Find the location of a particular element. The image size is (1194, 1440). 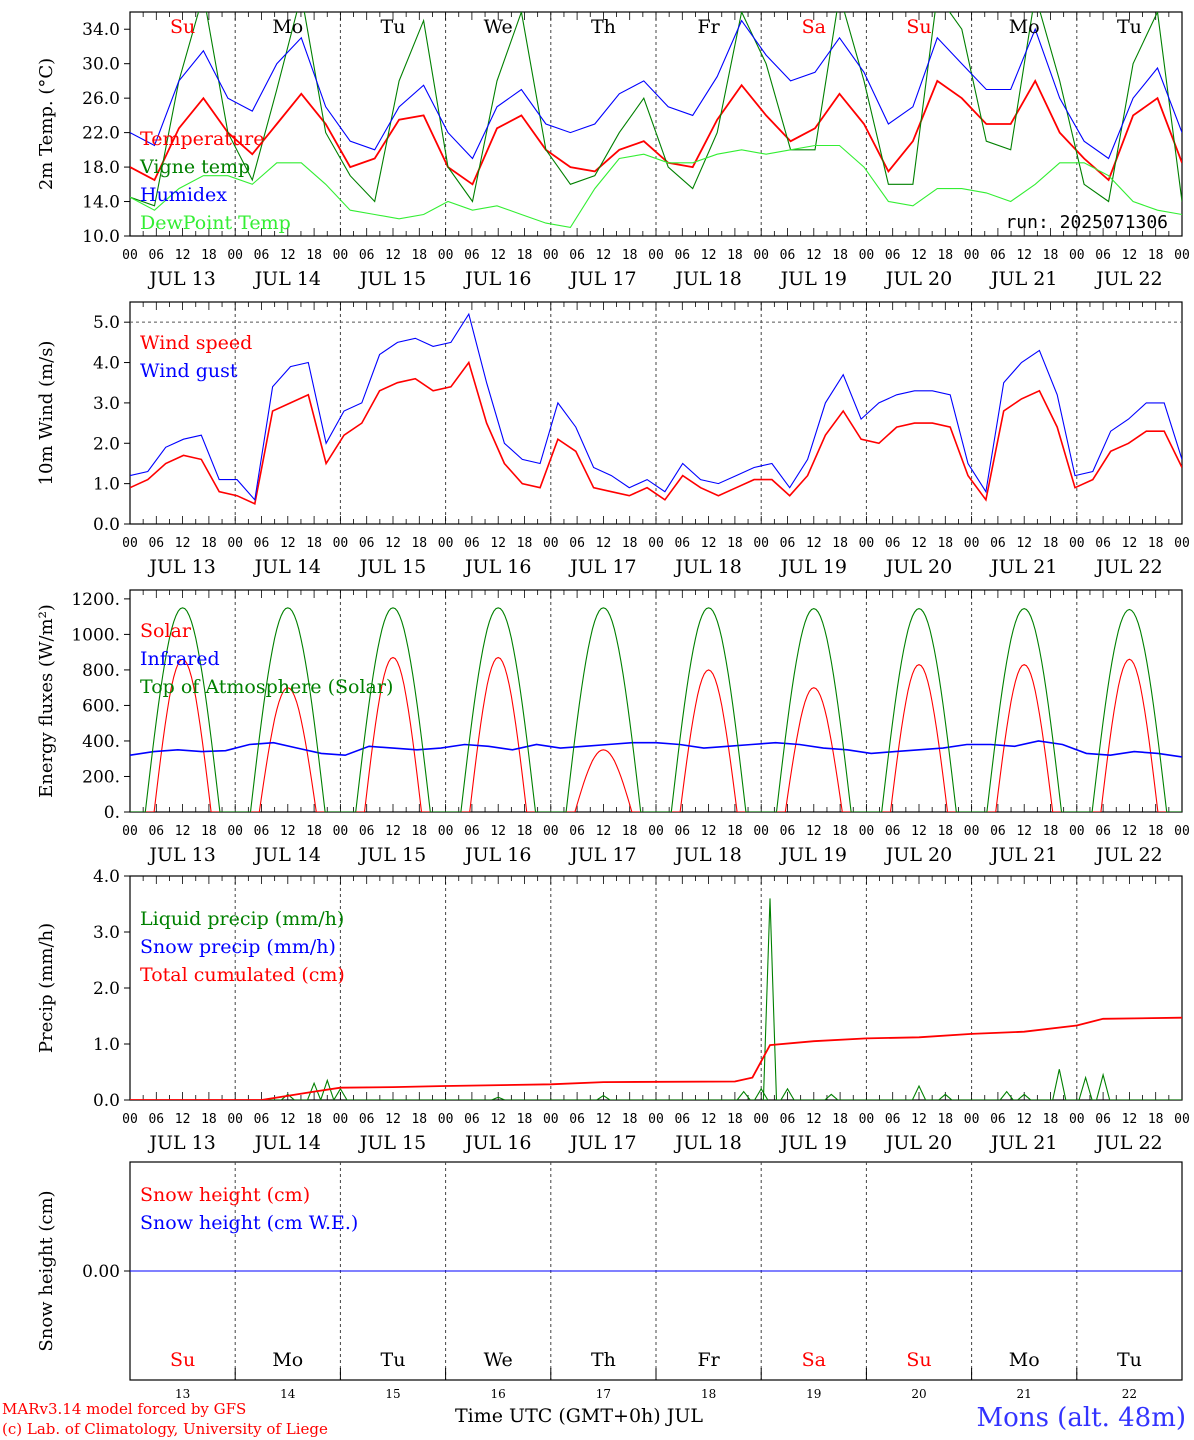

date-label: JUL 15 is located at coordinates (392, 567).